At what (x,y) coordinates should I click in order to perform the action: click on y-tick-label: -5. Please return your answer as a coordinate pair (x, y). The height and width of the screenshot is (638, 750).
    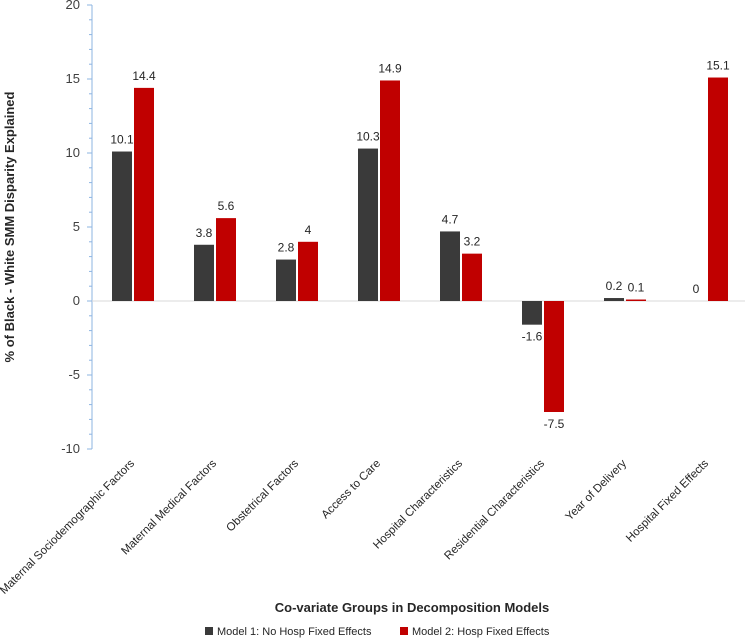
    Looking at the image, I should click on (74, 374).